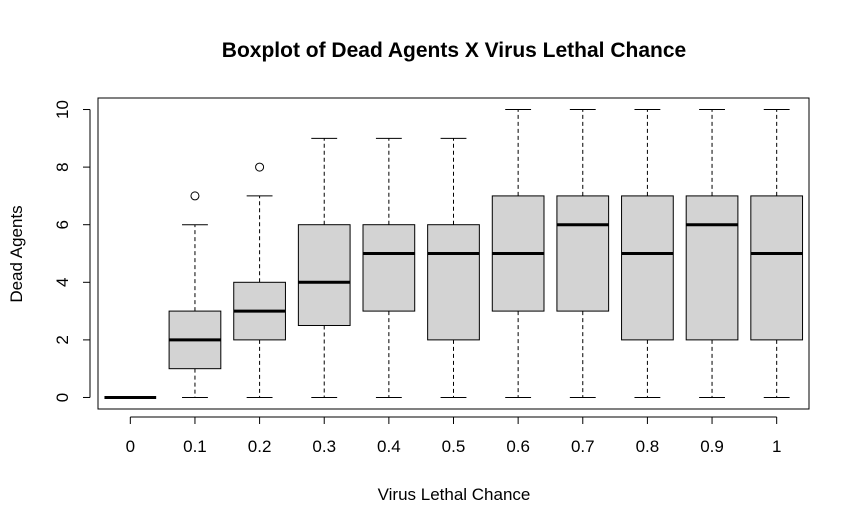  What do you see at coordinates (776, 446) in the screenshot?
I see `x-tick-label: 1` at bounding box center [776, 446].